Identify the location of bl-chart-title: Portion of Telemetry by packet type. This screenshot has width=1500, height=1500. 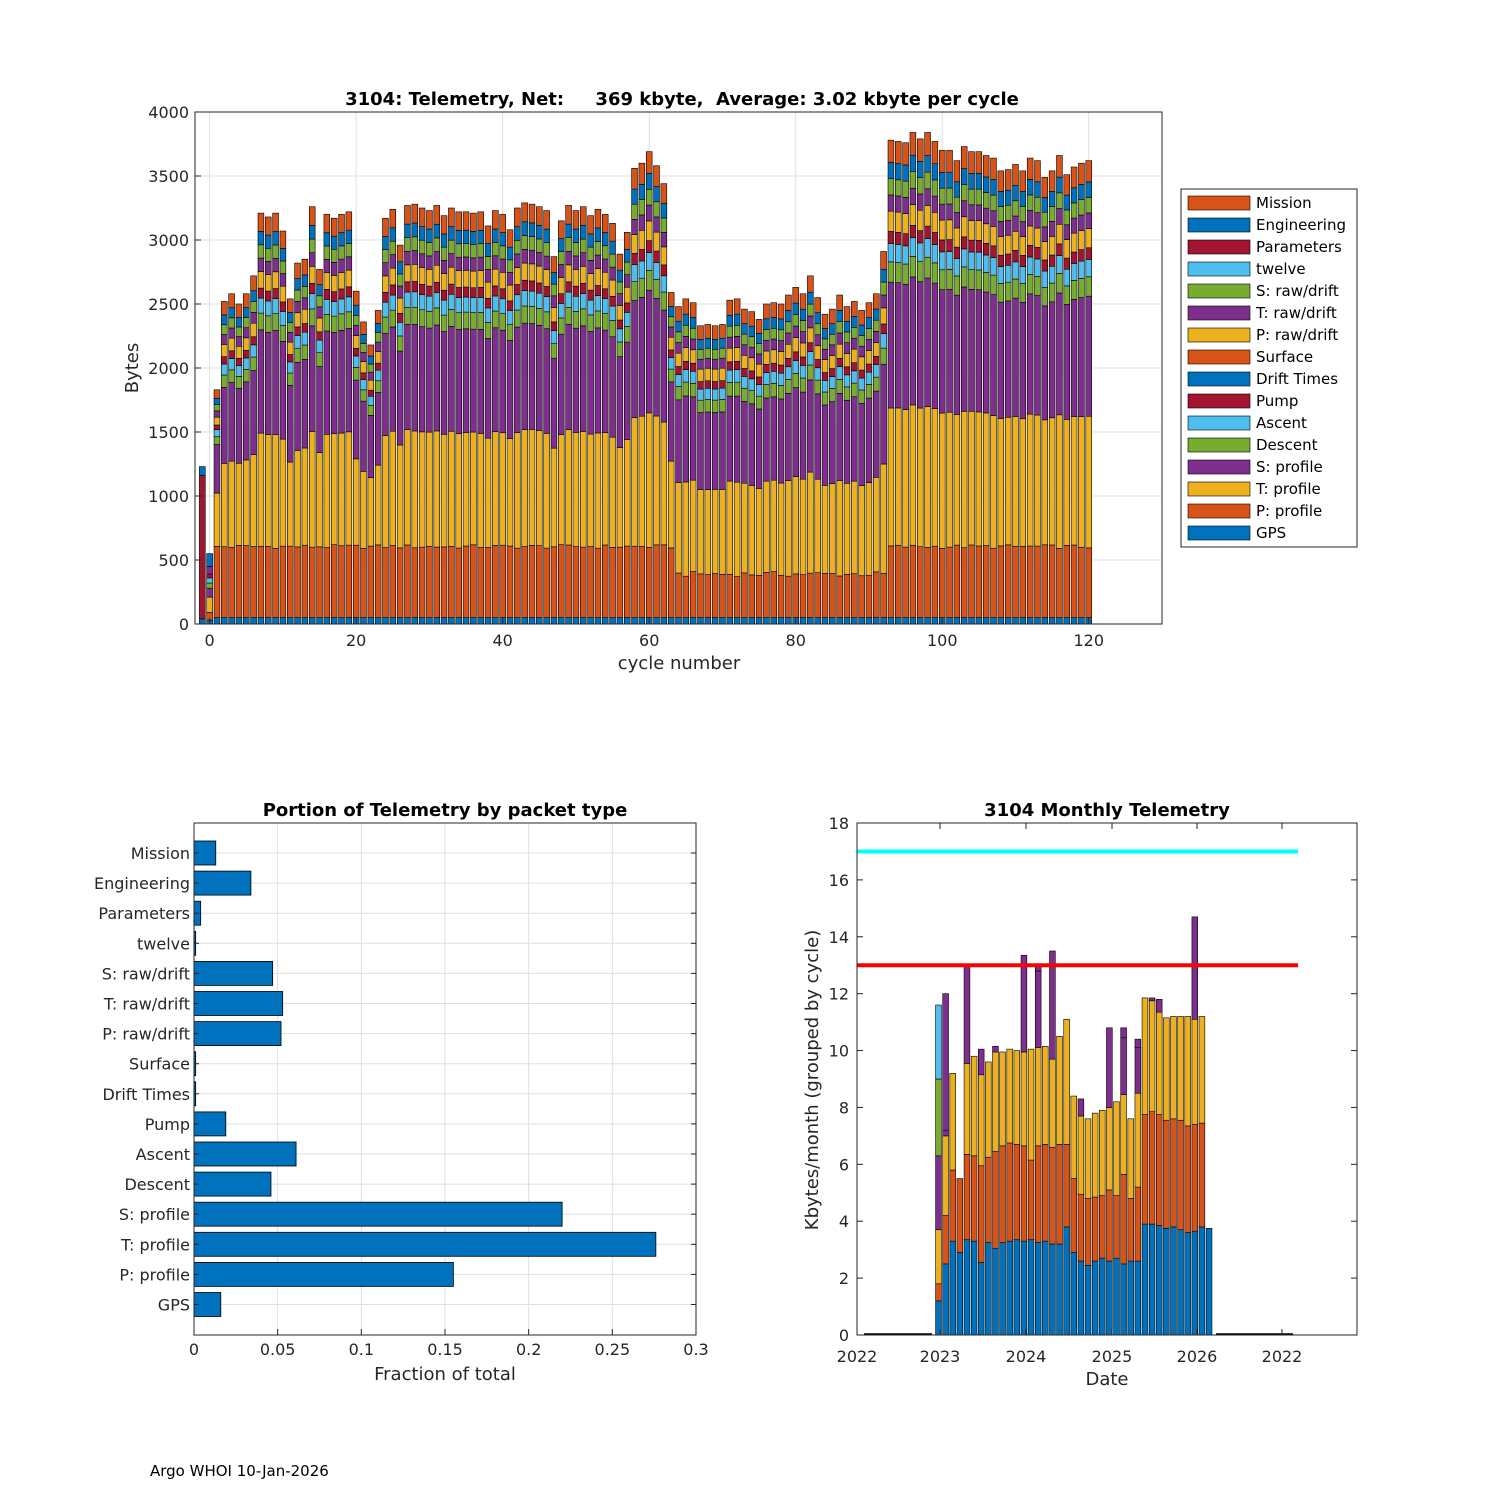
(445, 810).